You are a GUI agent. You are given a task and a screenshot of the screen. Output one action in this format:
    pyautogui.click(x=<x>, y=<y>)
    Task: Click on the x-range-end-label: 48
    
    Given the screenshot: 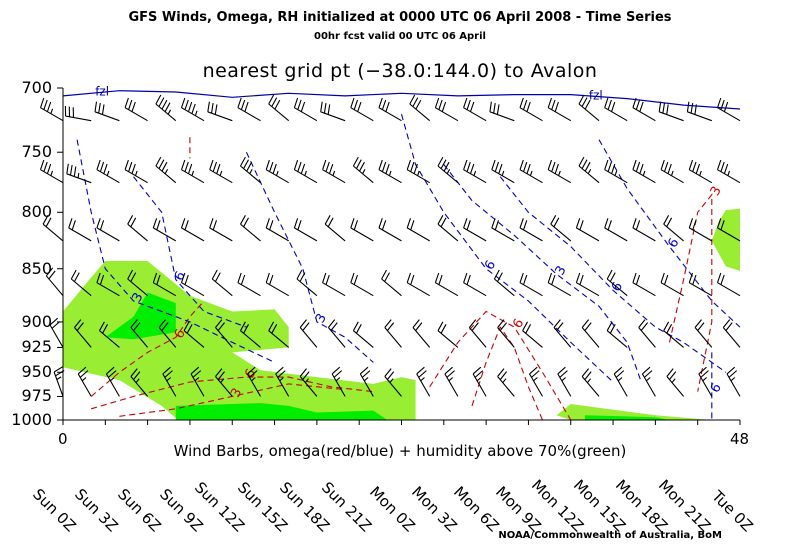 What is the action you would take?
    pyautogui.click(x=740, y=439)
    